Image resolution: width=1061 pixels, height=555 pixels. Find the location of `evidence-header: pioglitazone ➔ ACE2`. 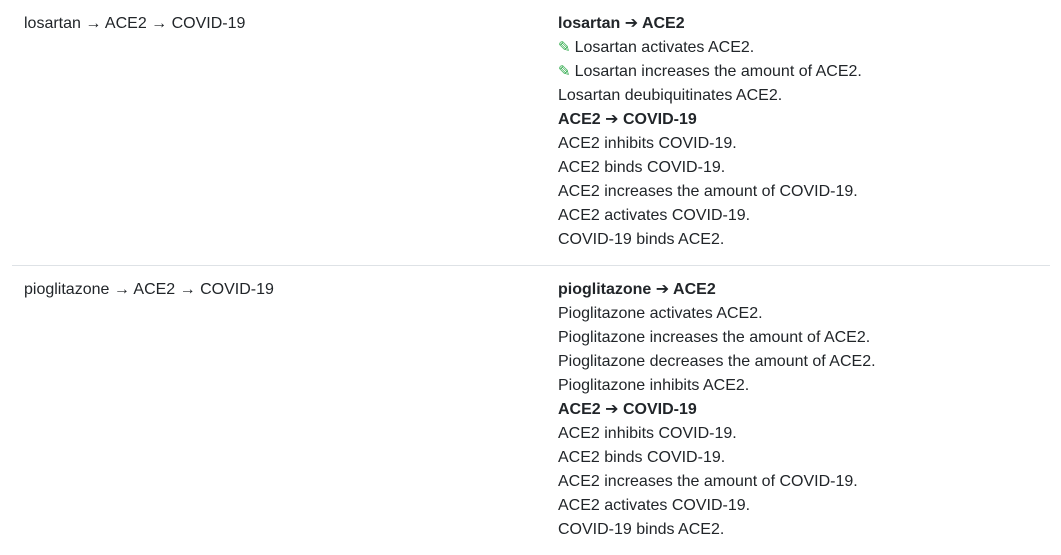

evidence-header: pioglitazone ➔ ACE2 is located at coordinates (804, 290).